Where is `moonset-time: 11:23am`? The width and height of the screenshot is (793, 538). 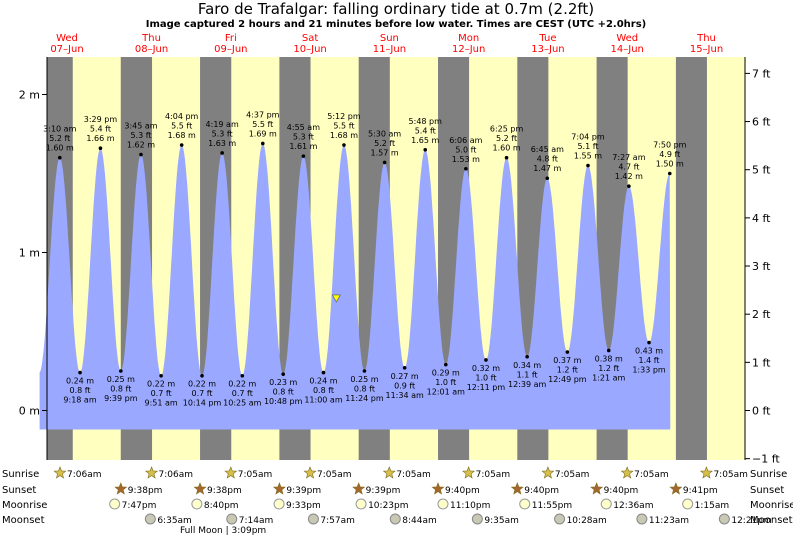 moonset-time: 11:23am is located at coordinates (669, 521).